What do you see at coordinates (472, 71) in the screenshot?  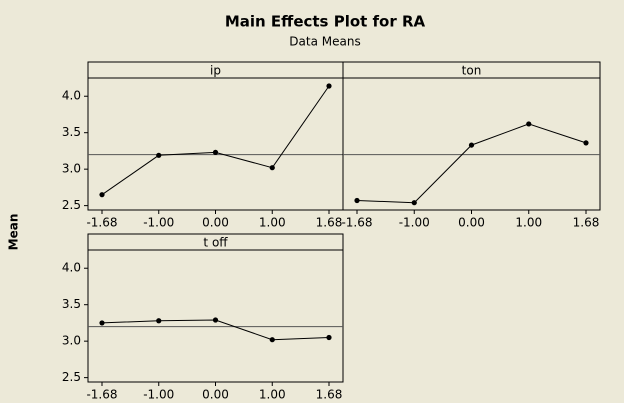 I see `panel-title: ton` at bounding box center [472, 71].